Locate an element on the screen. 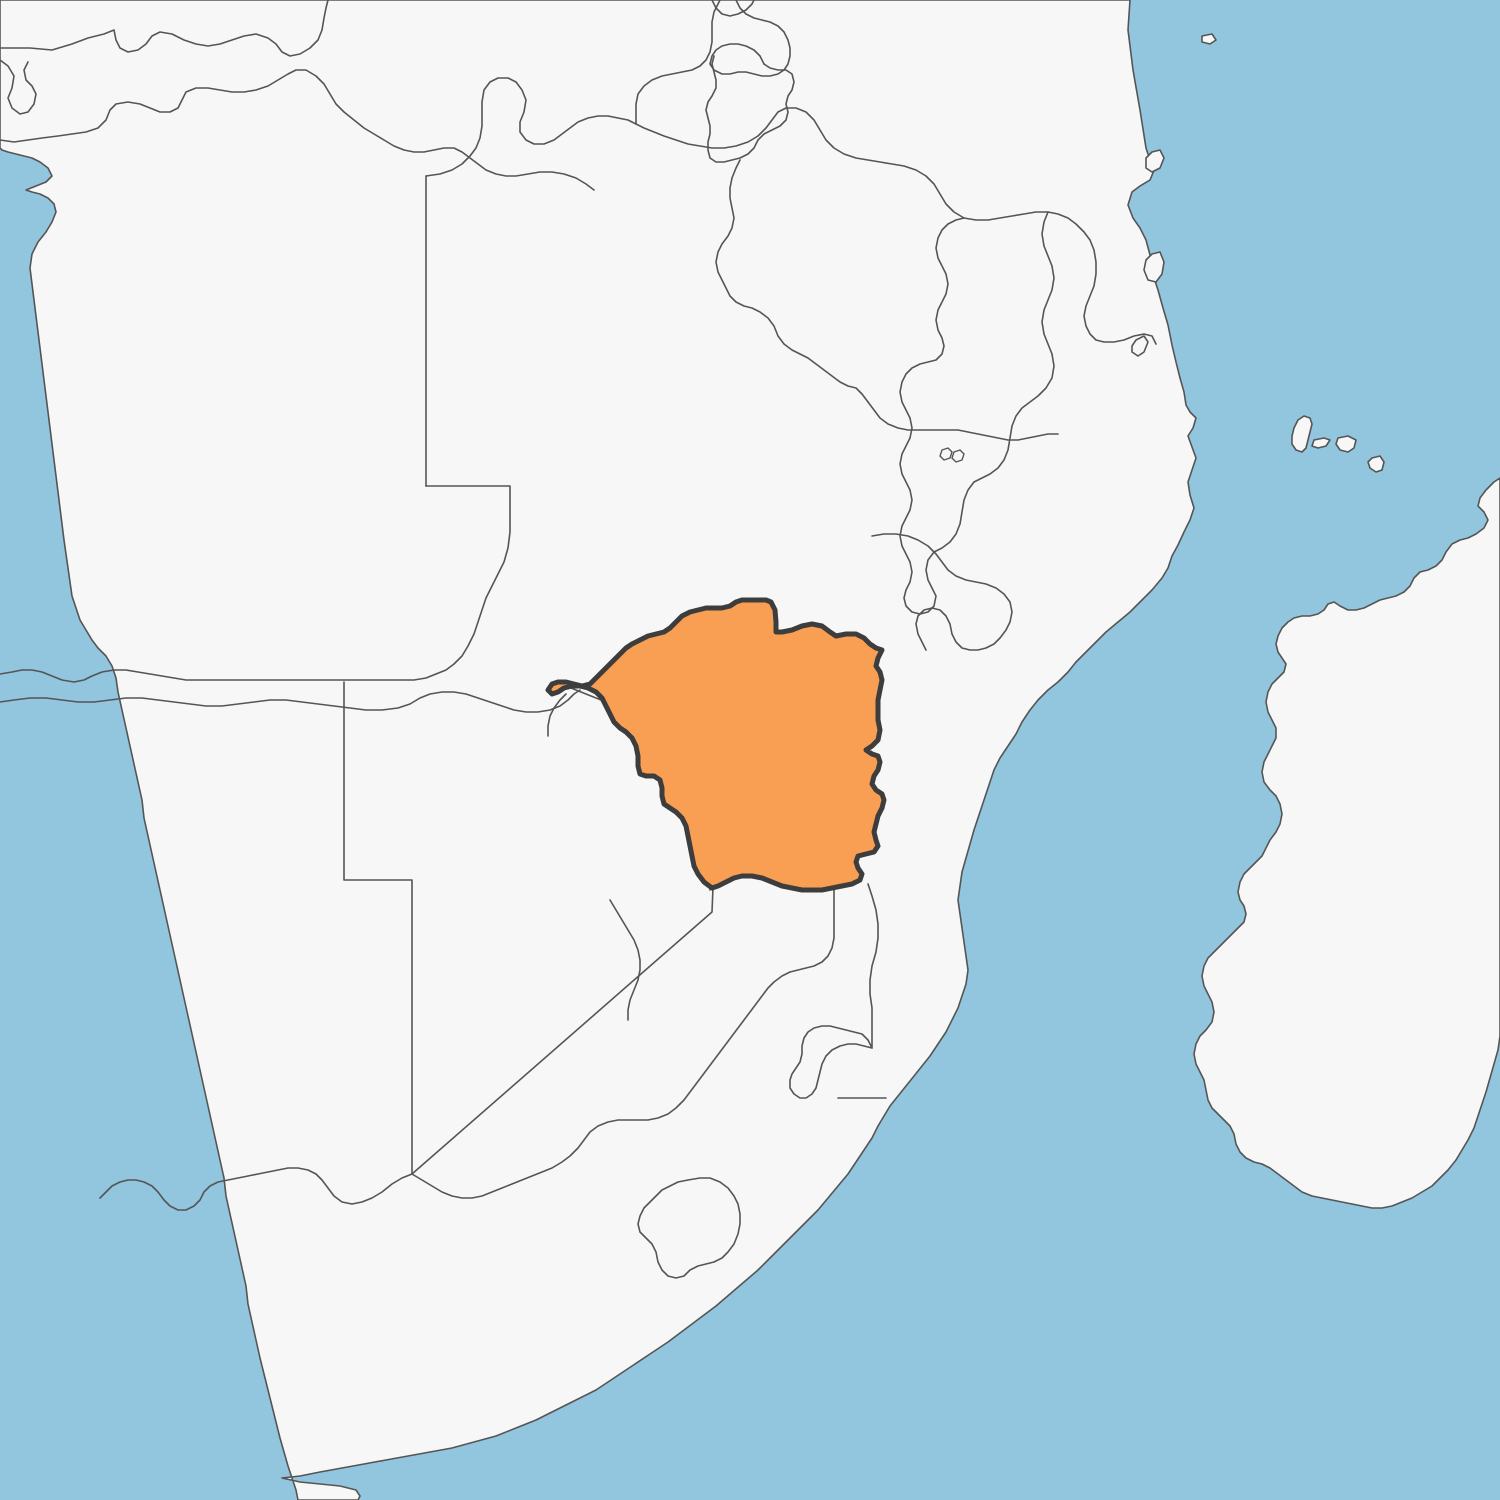 This screenshot has height=1500, width=1500. border-drc-western is located at coordinates (18, 87).